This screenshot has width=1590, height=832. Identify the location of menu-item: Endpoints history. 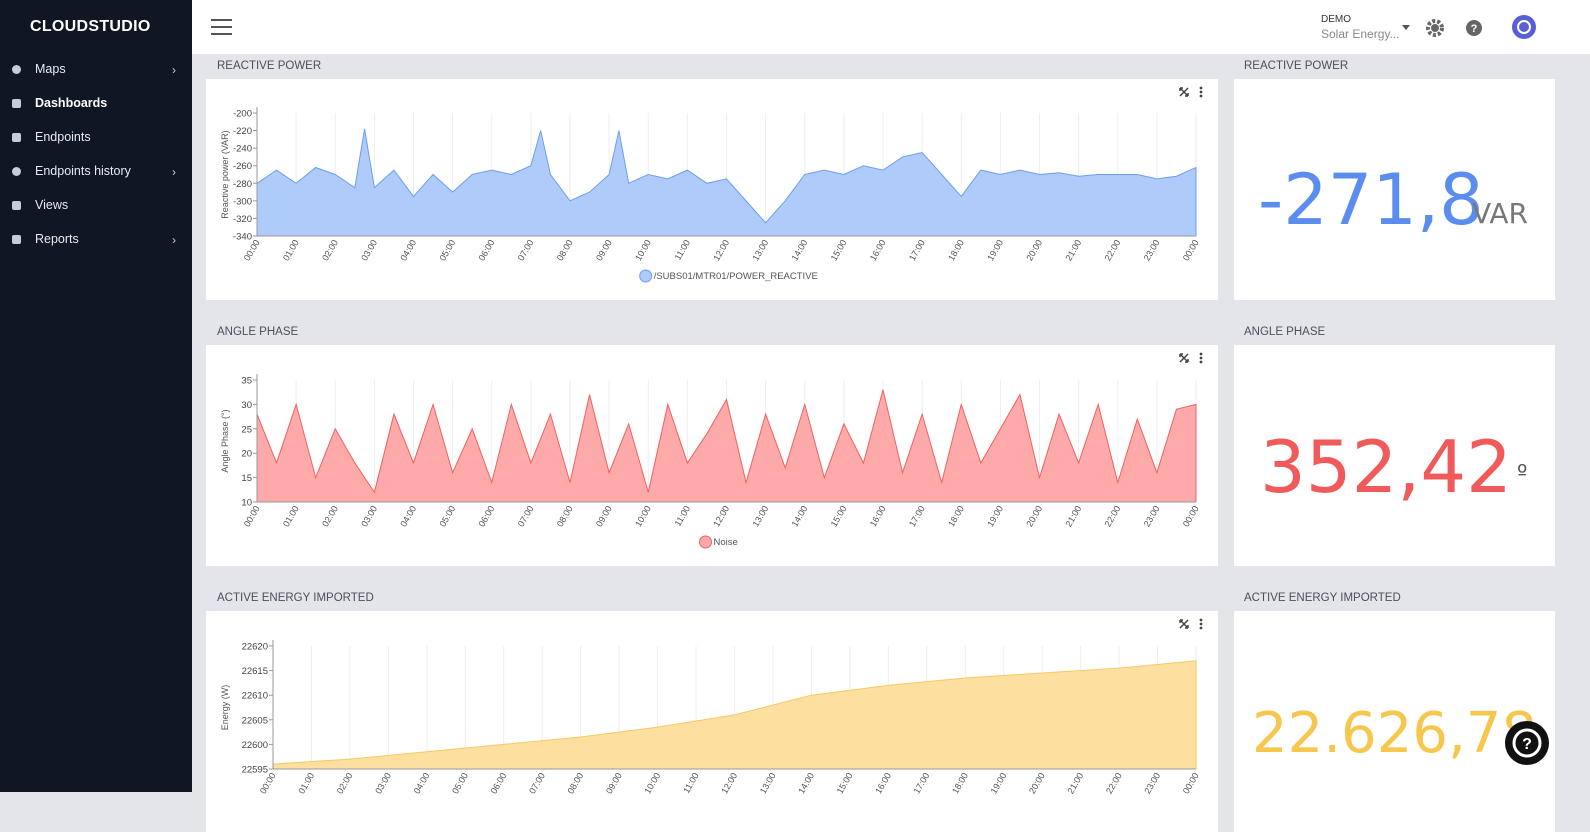
(83, 171).